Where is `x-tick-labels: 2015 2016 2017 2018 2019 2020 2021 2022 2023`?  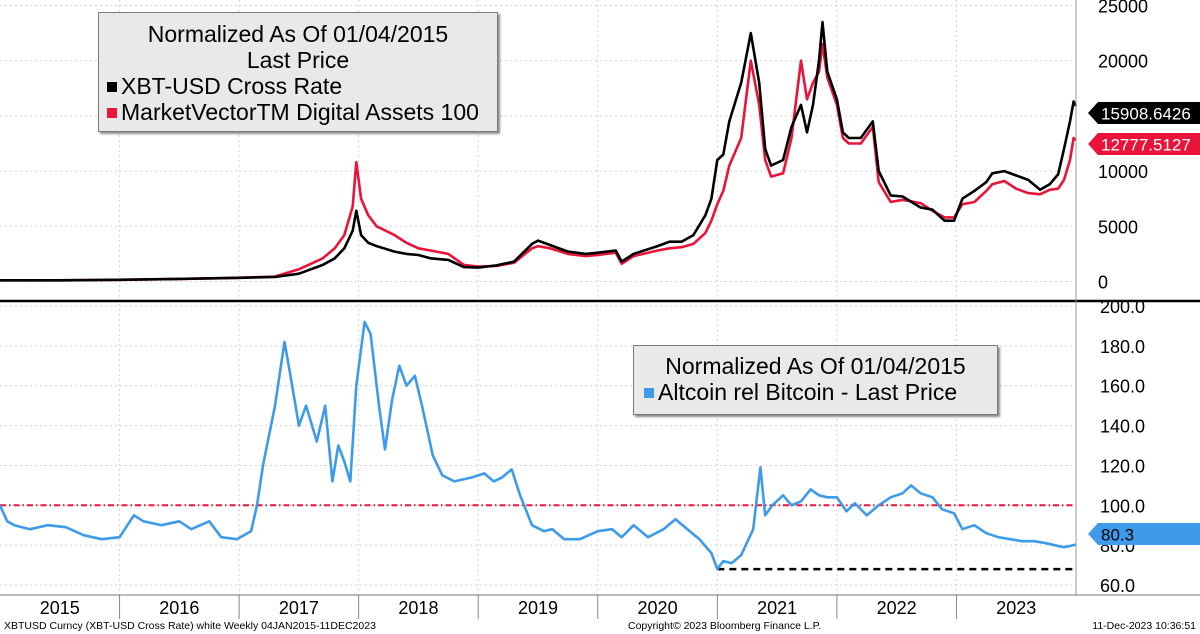 x-tick-labels: 2015 2016 2017 2018 2019 2020 2021 2022 2023 is located at coordinates (538, 608).